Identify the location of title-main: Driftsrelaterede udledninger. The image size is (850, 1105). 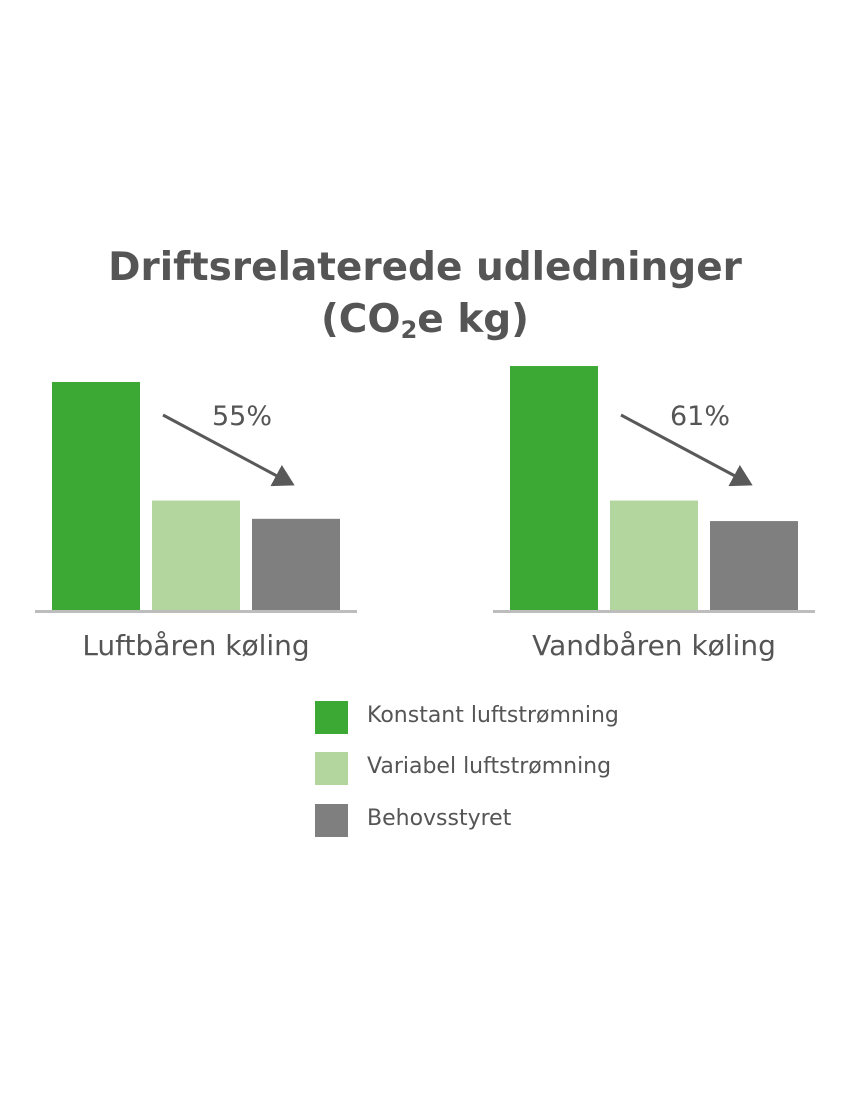
(425, 267).